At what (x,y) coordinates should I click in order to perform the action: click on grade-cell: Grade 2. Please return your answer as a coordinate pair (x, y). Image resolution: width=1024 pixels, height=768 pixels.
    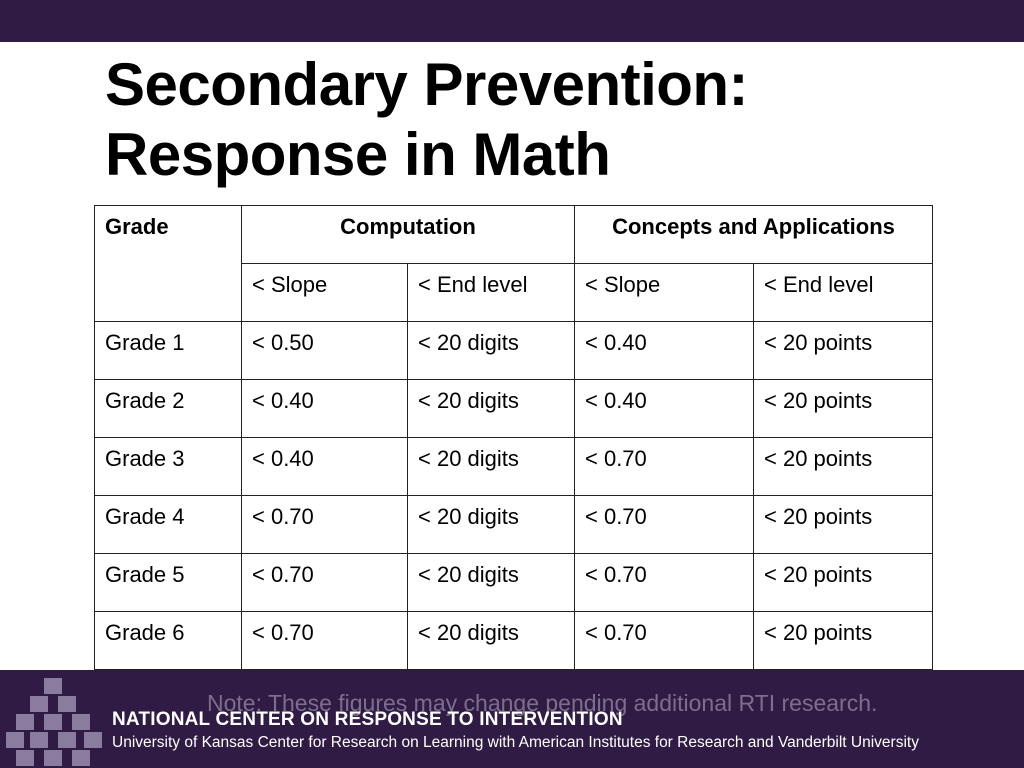
    Looking at the image, I should click on (168, 408).